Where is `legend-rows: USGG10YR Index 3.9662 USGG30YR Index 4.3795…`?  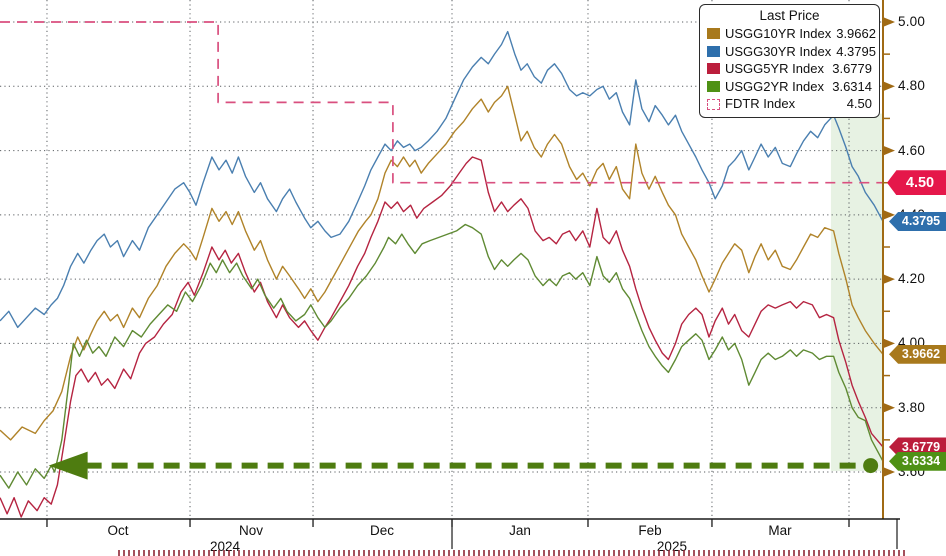
legend-rows: USGG10YR Index 3.9662 USGG30YR Index 4.3795… is located at coordinates (791, 69).